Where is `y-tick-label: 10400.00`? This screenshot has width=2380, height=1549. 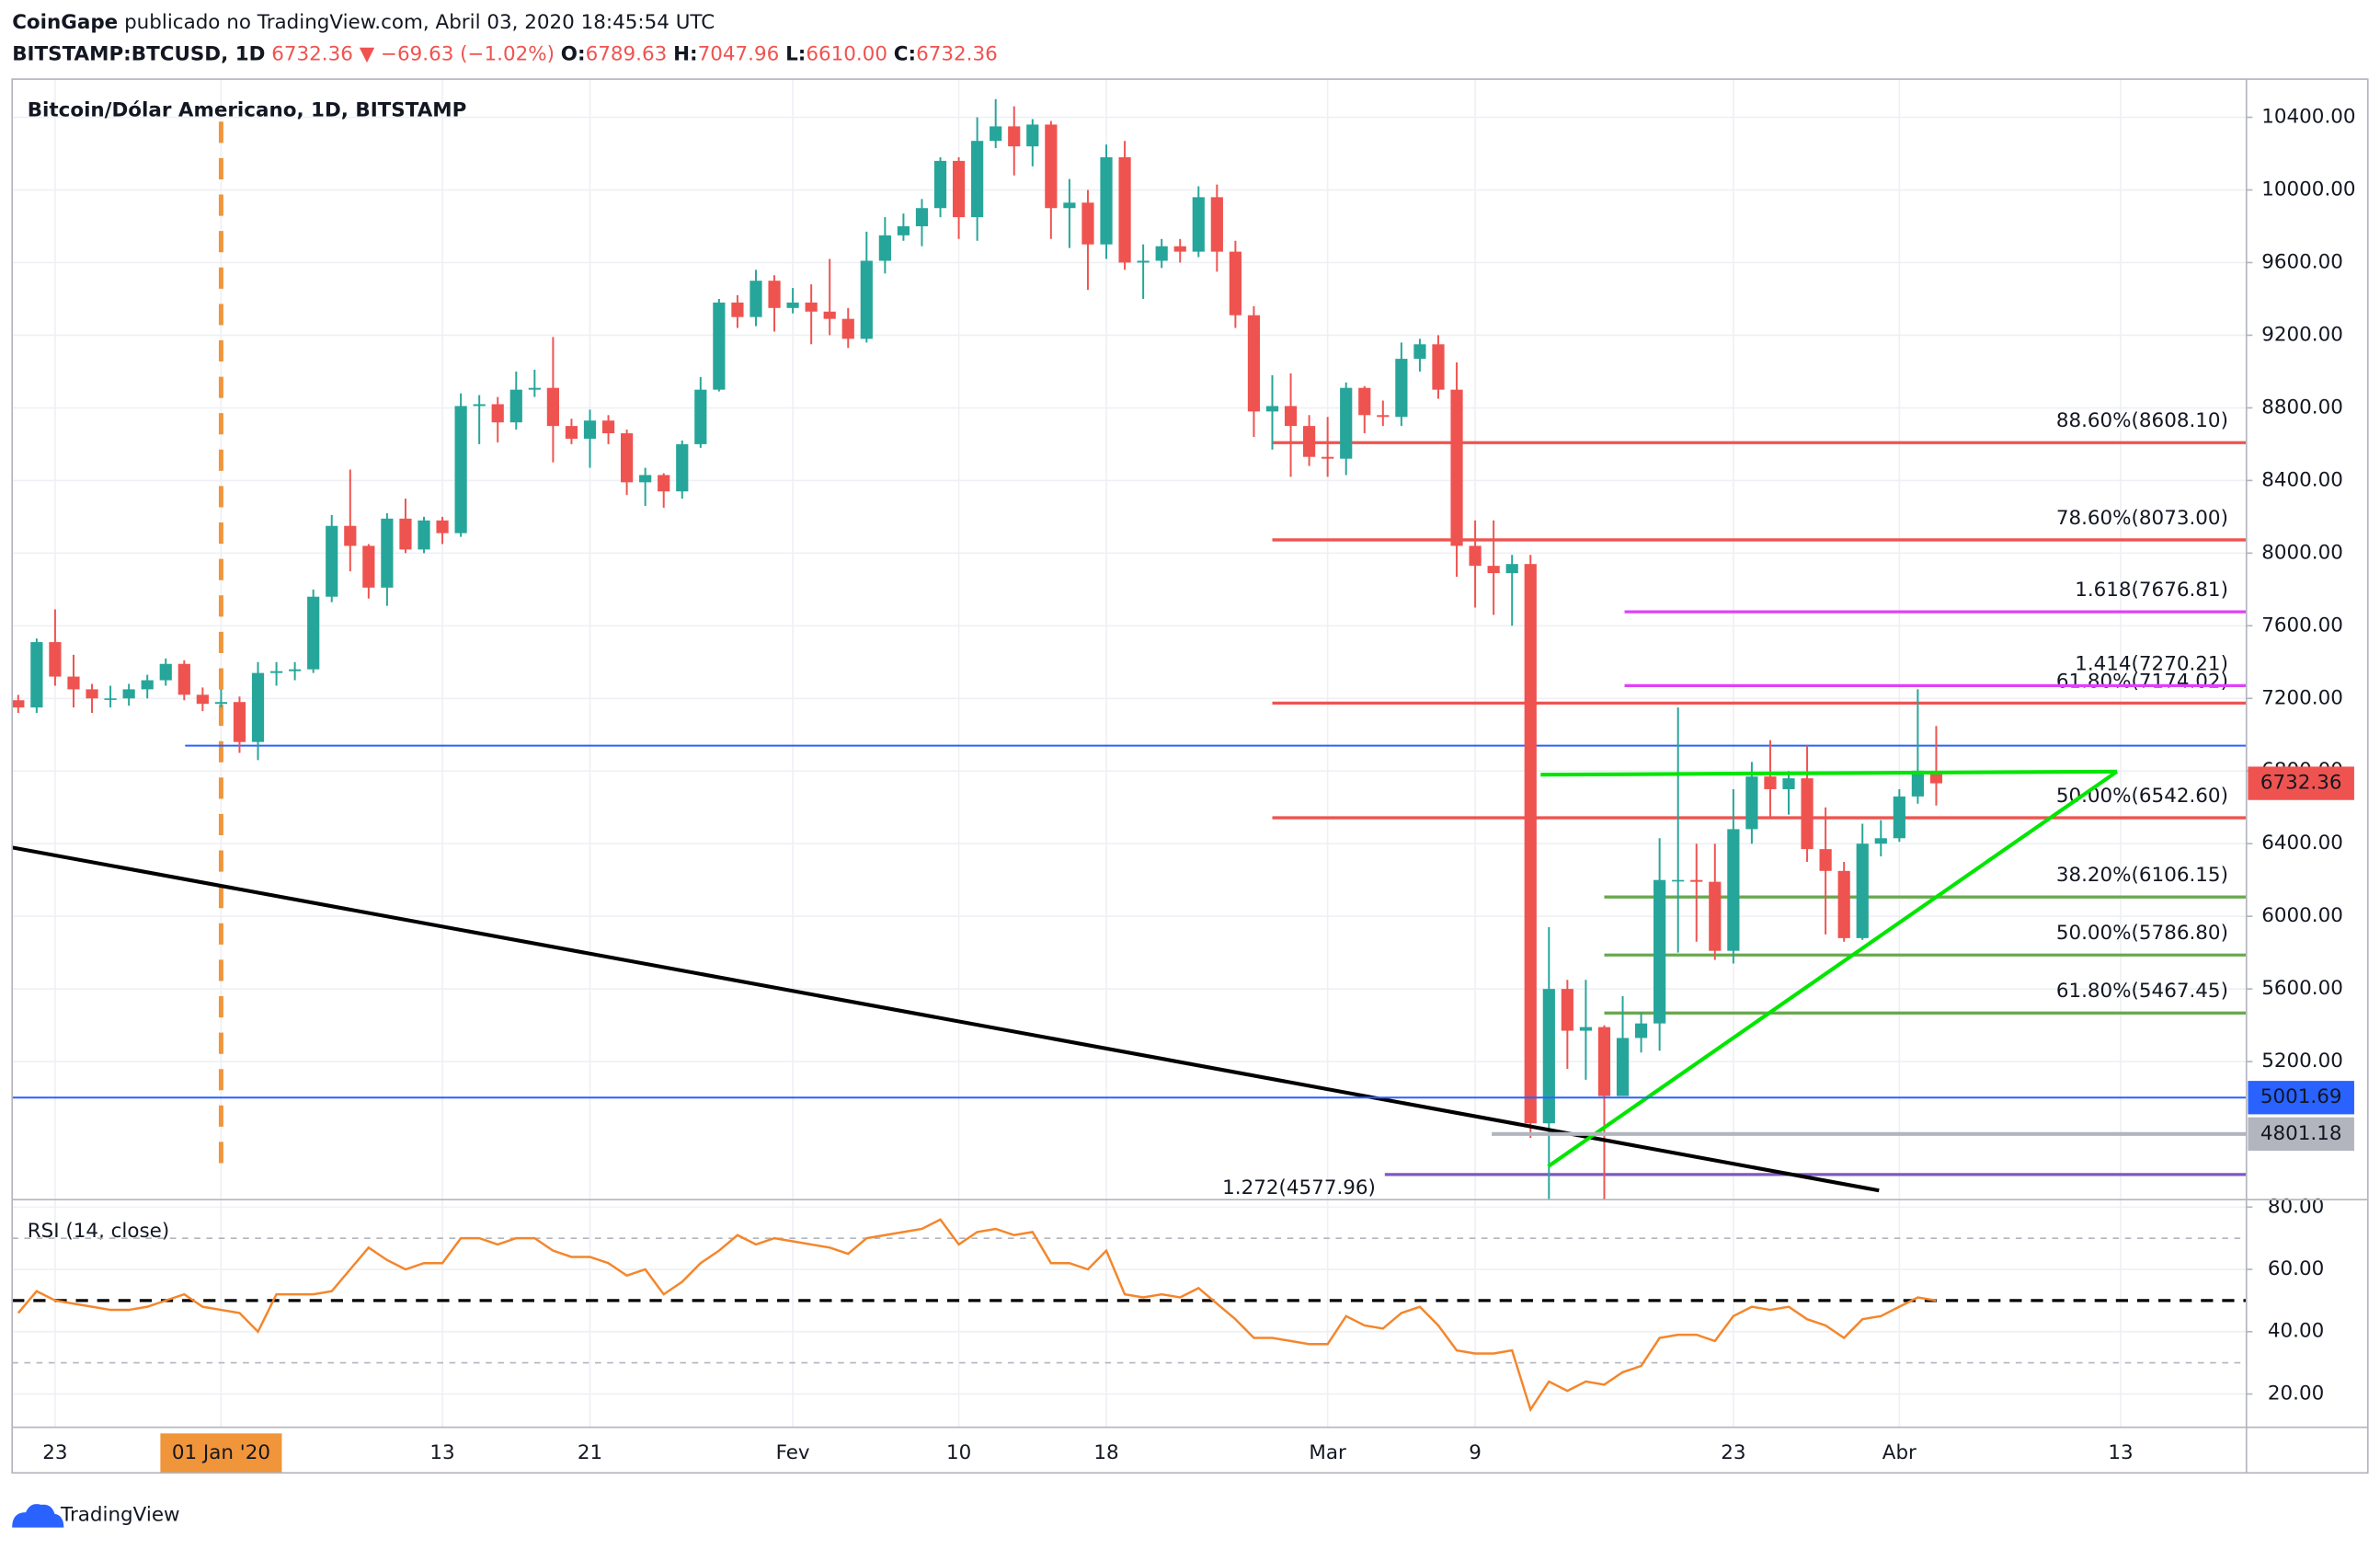 y-tick-label: 10400.00 is located at coordinates (2308, 118).